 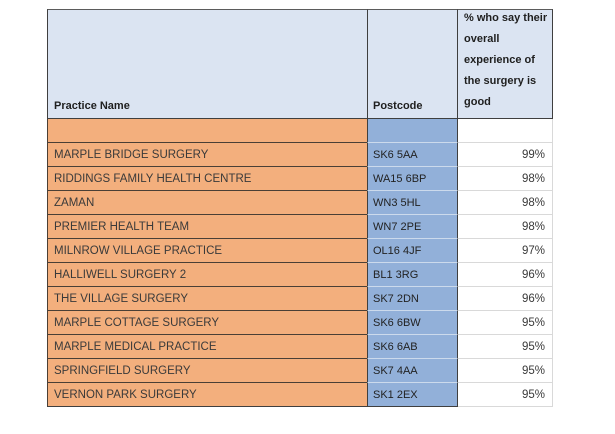 What do you see at coordinates (412, 395) in the screenshot?
I see `postcode-cell: SK1 2EX` at bounding box center [412, 395].